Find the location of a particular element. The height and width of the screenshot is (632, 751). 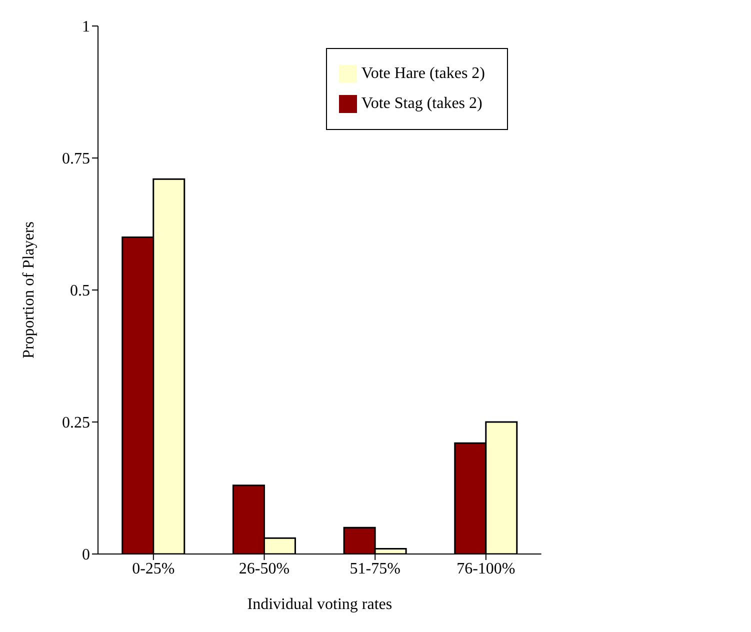

y-tick-label: 0 is located at coordinates (86, 555).